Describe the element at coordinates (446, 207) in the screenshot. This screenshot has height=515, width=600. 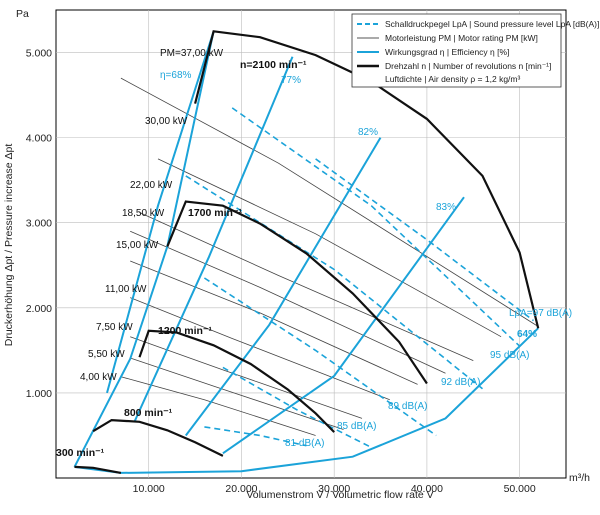
I see `label-eff-83: 83%` at that location.